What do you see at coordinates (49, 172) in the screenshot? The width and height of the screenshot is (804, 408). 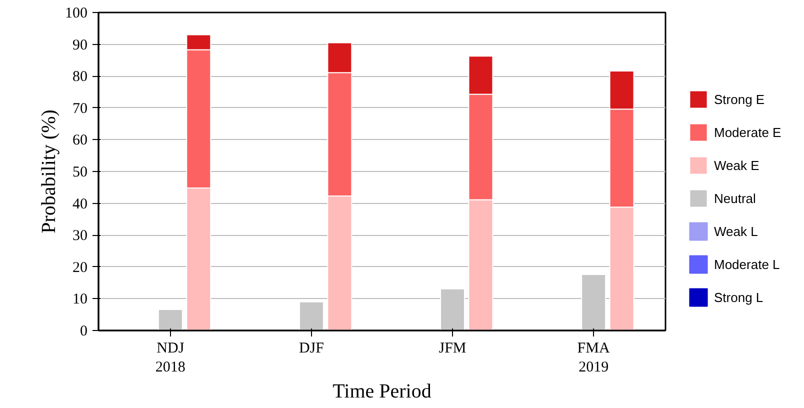 I see `y-axis-title: Probability (%)` at bounding box center [49, 172].